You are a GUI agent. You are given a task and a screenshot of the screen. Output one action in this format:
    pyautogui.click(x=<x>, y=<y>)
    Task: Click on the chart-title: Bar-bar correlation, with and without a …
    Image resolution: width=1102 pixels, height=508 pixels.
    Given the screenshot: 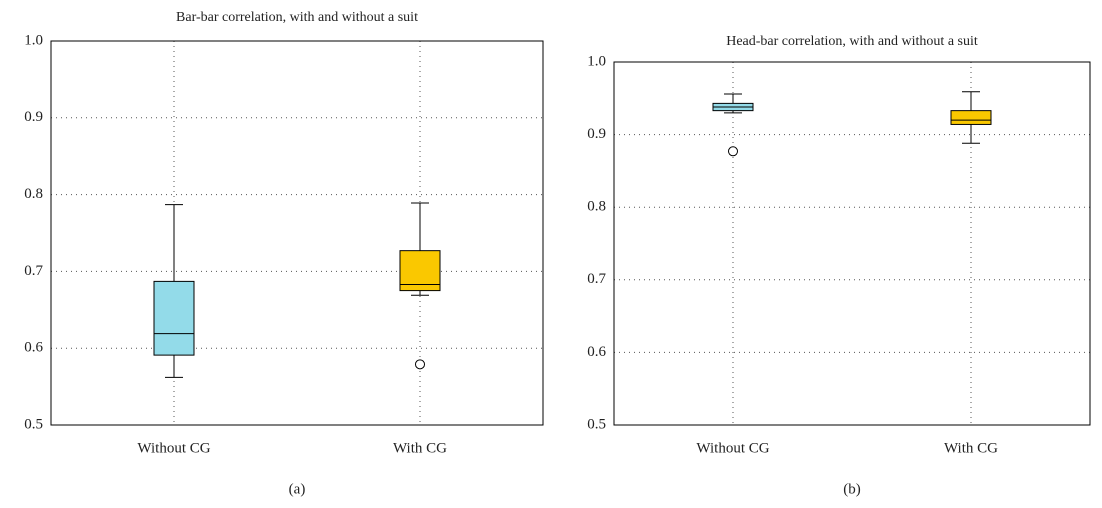 What is the action you would take?
    pyautogui.click(x=297, y=17)
    